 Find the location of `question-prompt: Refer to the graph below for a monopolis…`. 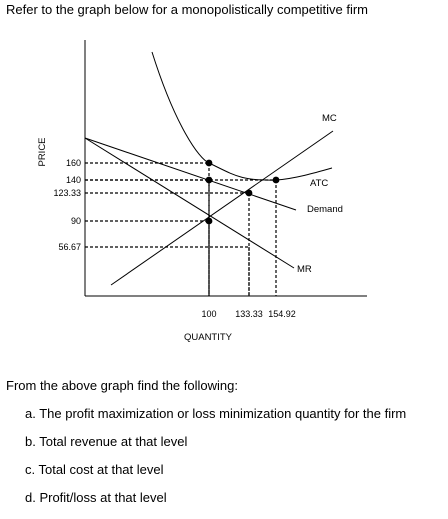

question-prompt: Refer to the graph below for a monopolis… is located at coordinates (187, 9).